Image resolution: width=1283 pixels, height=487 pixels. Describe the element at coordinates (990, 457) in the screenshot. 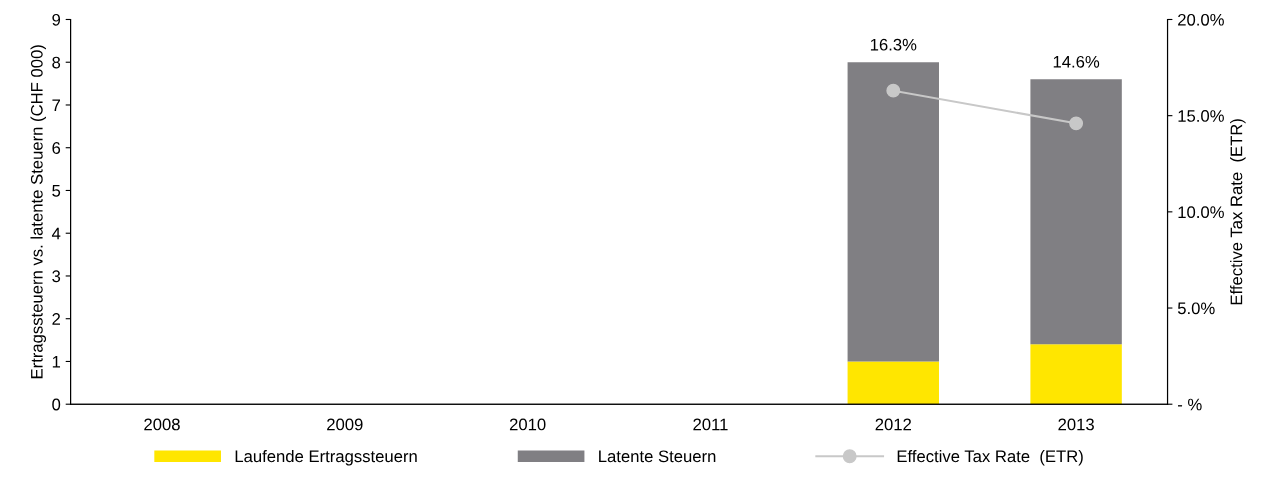

I see `legend-label: Effective Tax Rate (ETR)` at that location.